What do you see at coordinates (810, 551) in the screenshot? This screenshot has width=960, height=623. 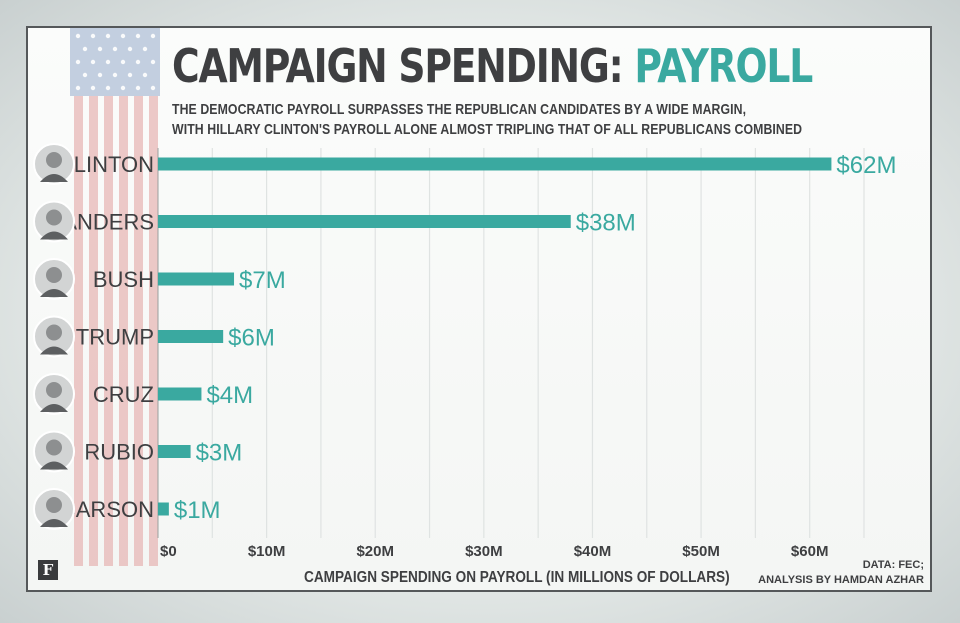 I see `x-tick-label: $60M` at bounding box center [810, 551].